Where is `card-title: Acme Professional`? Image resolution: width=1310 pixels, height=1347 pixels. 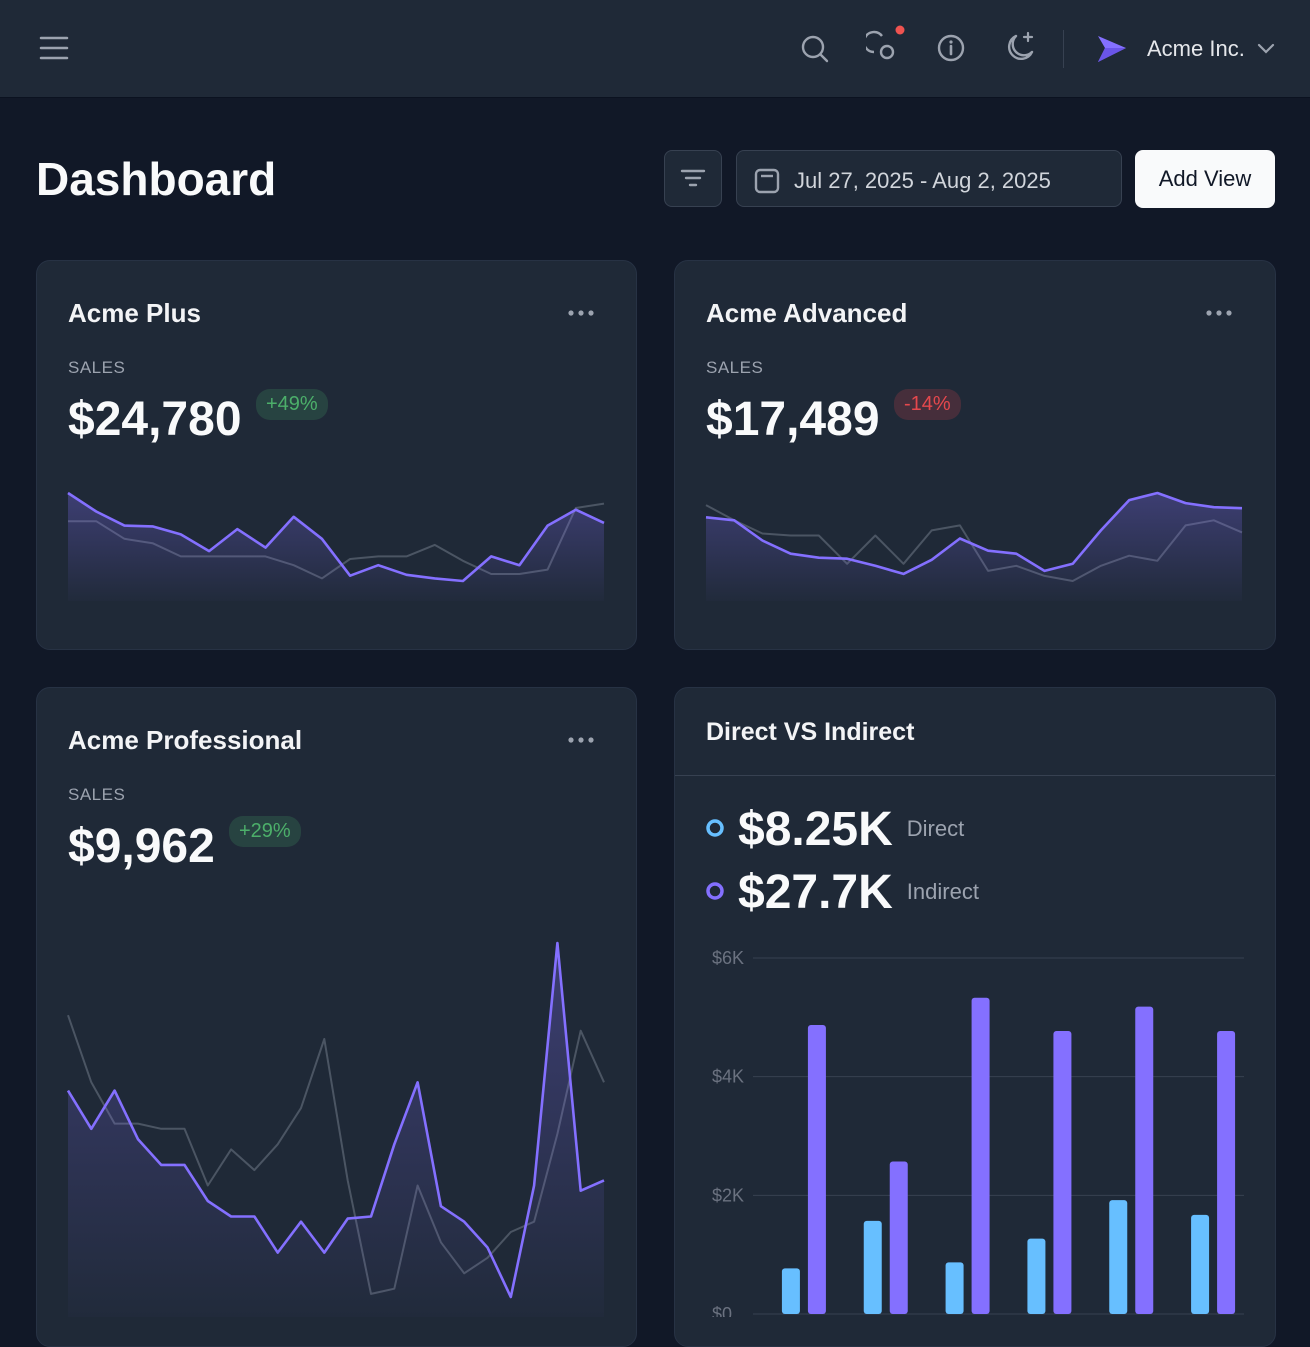
card-title: Acme Professional is located at coordinates (185, 740).